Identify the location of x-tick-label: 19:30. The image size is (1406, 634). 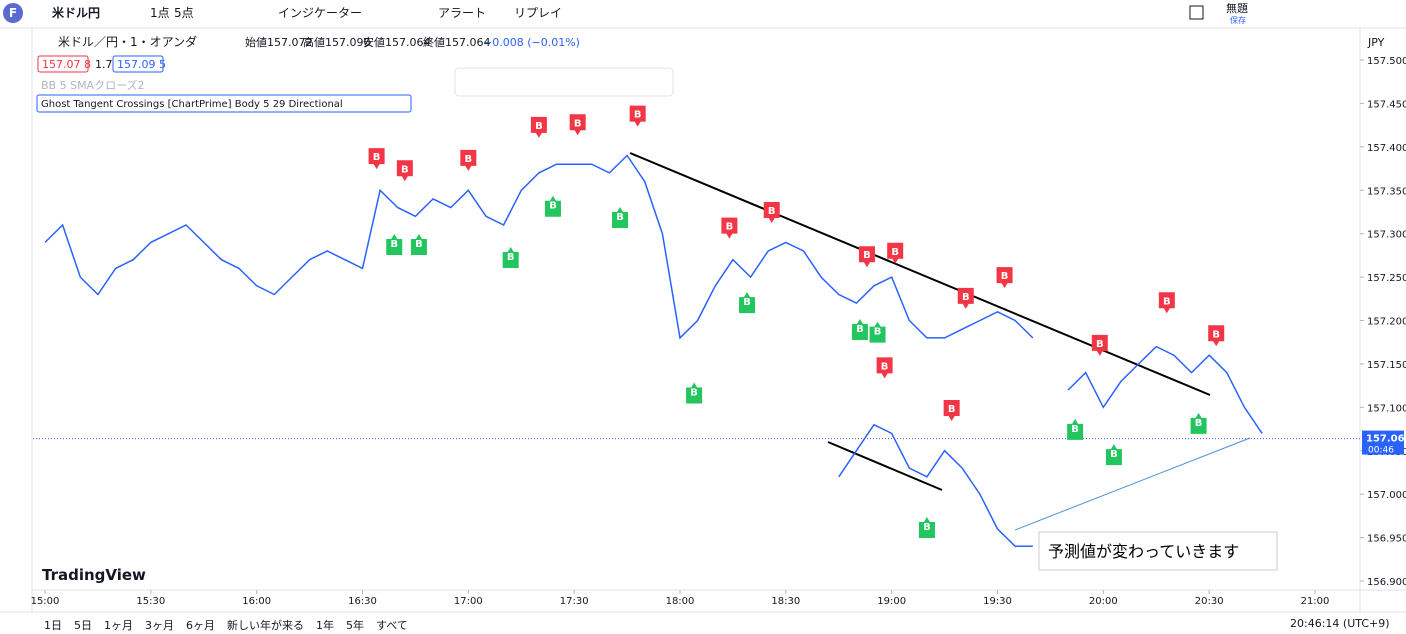
(997, 601).